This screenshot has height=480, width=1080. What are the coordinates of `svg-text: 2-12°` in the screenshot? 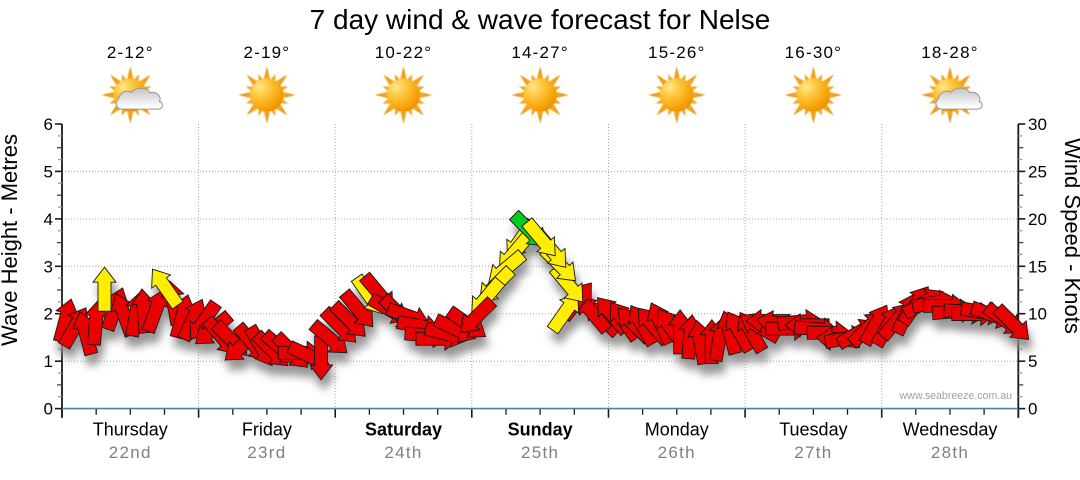 It's located at (130, 52).